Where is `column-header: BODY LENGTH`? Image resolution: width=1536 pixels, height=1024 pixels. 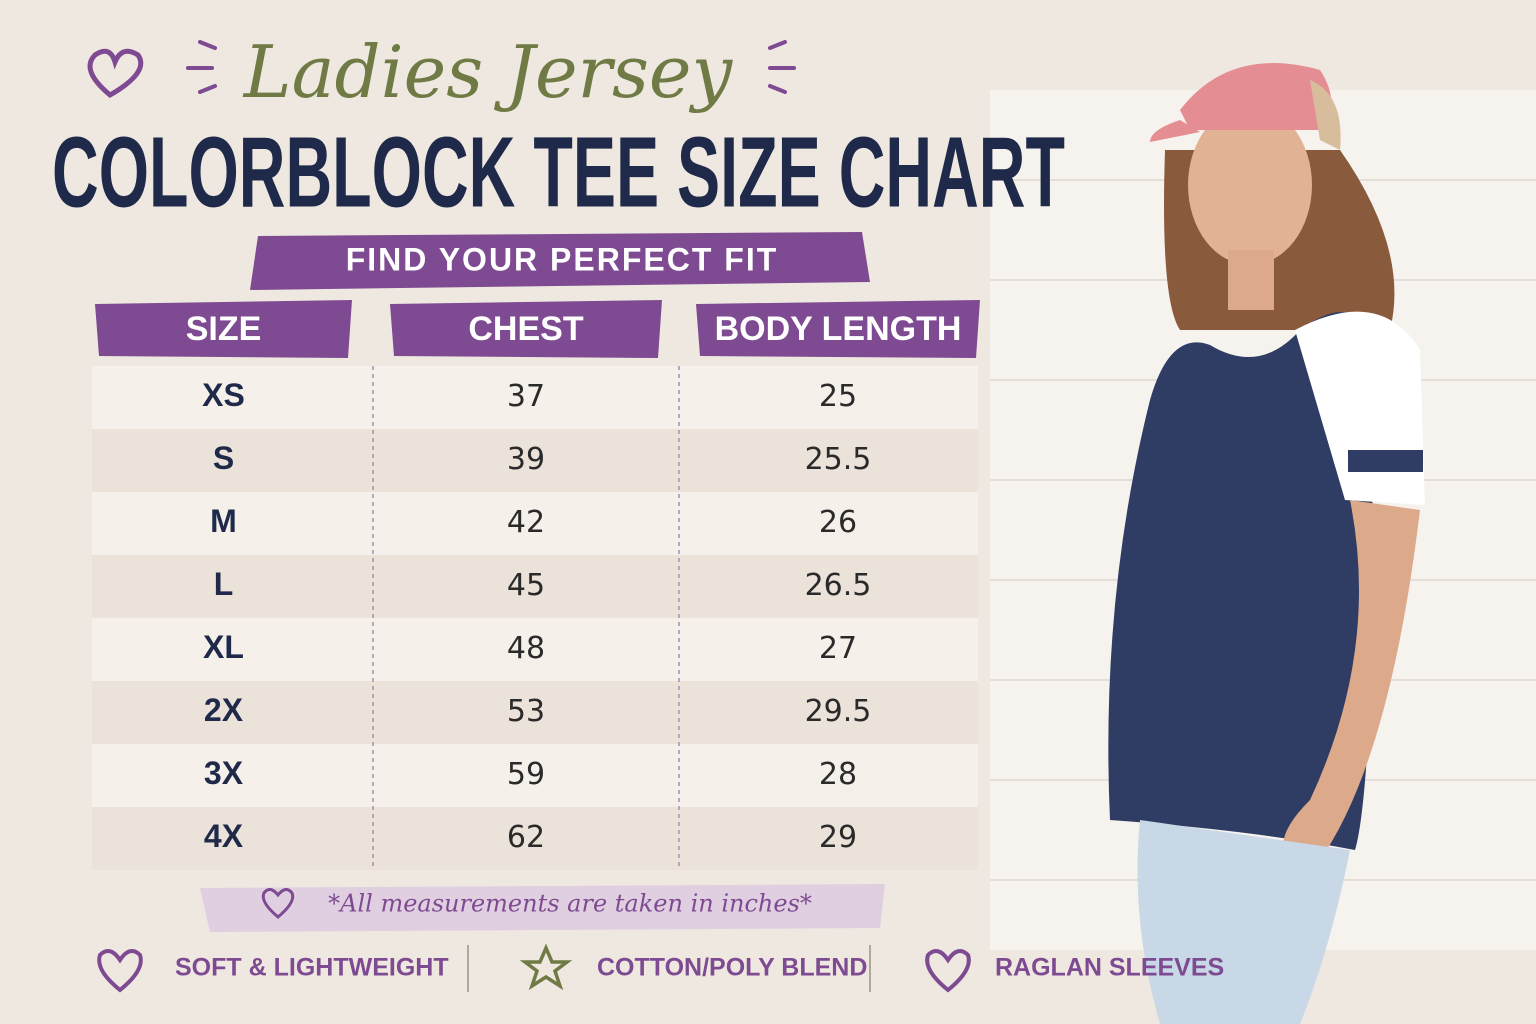
column-header: BODY LENGTH is located at coordinates (838, 329).